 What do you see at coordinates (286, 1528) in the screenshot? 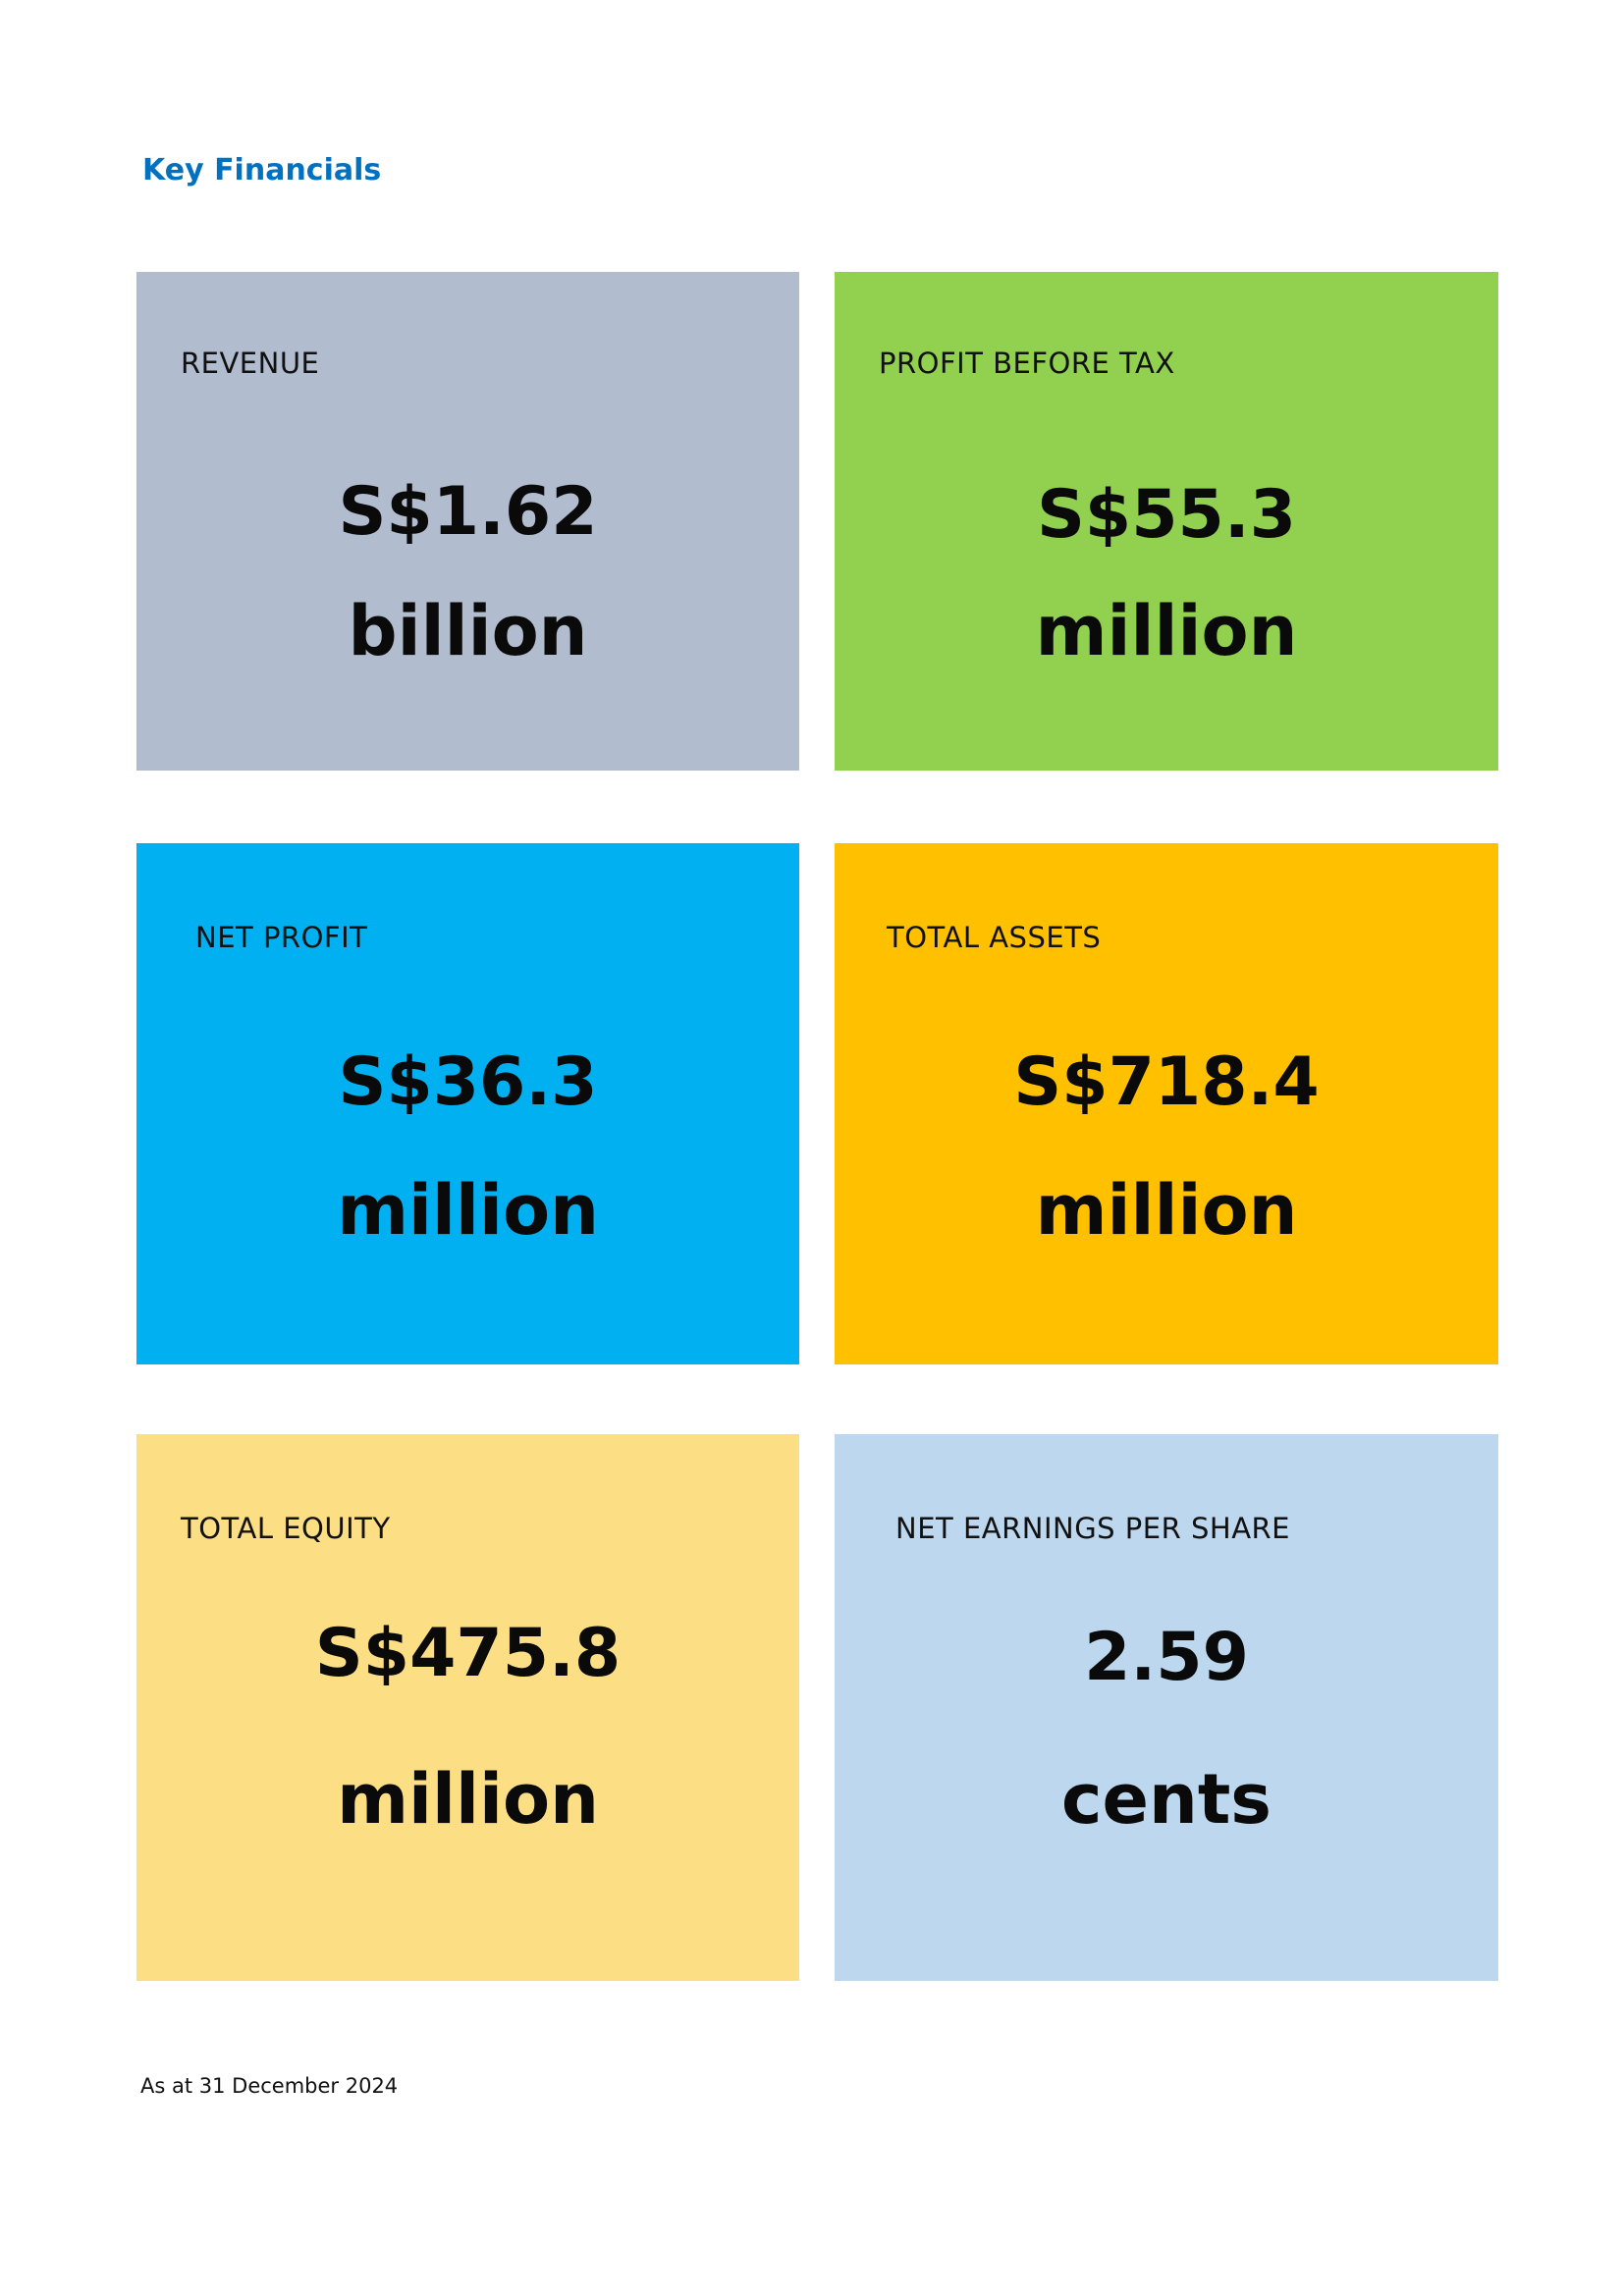
I see `card-label: TOTAL EQUITY` at bounding box center [286, 1528].